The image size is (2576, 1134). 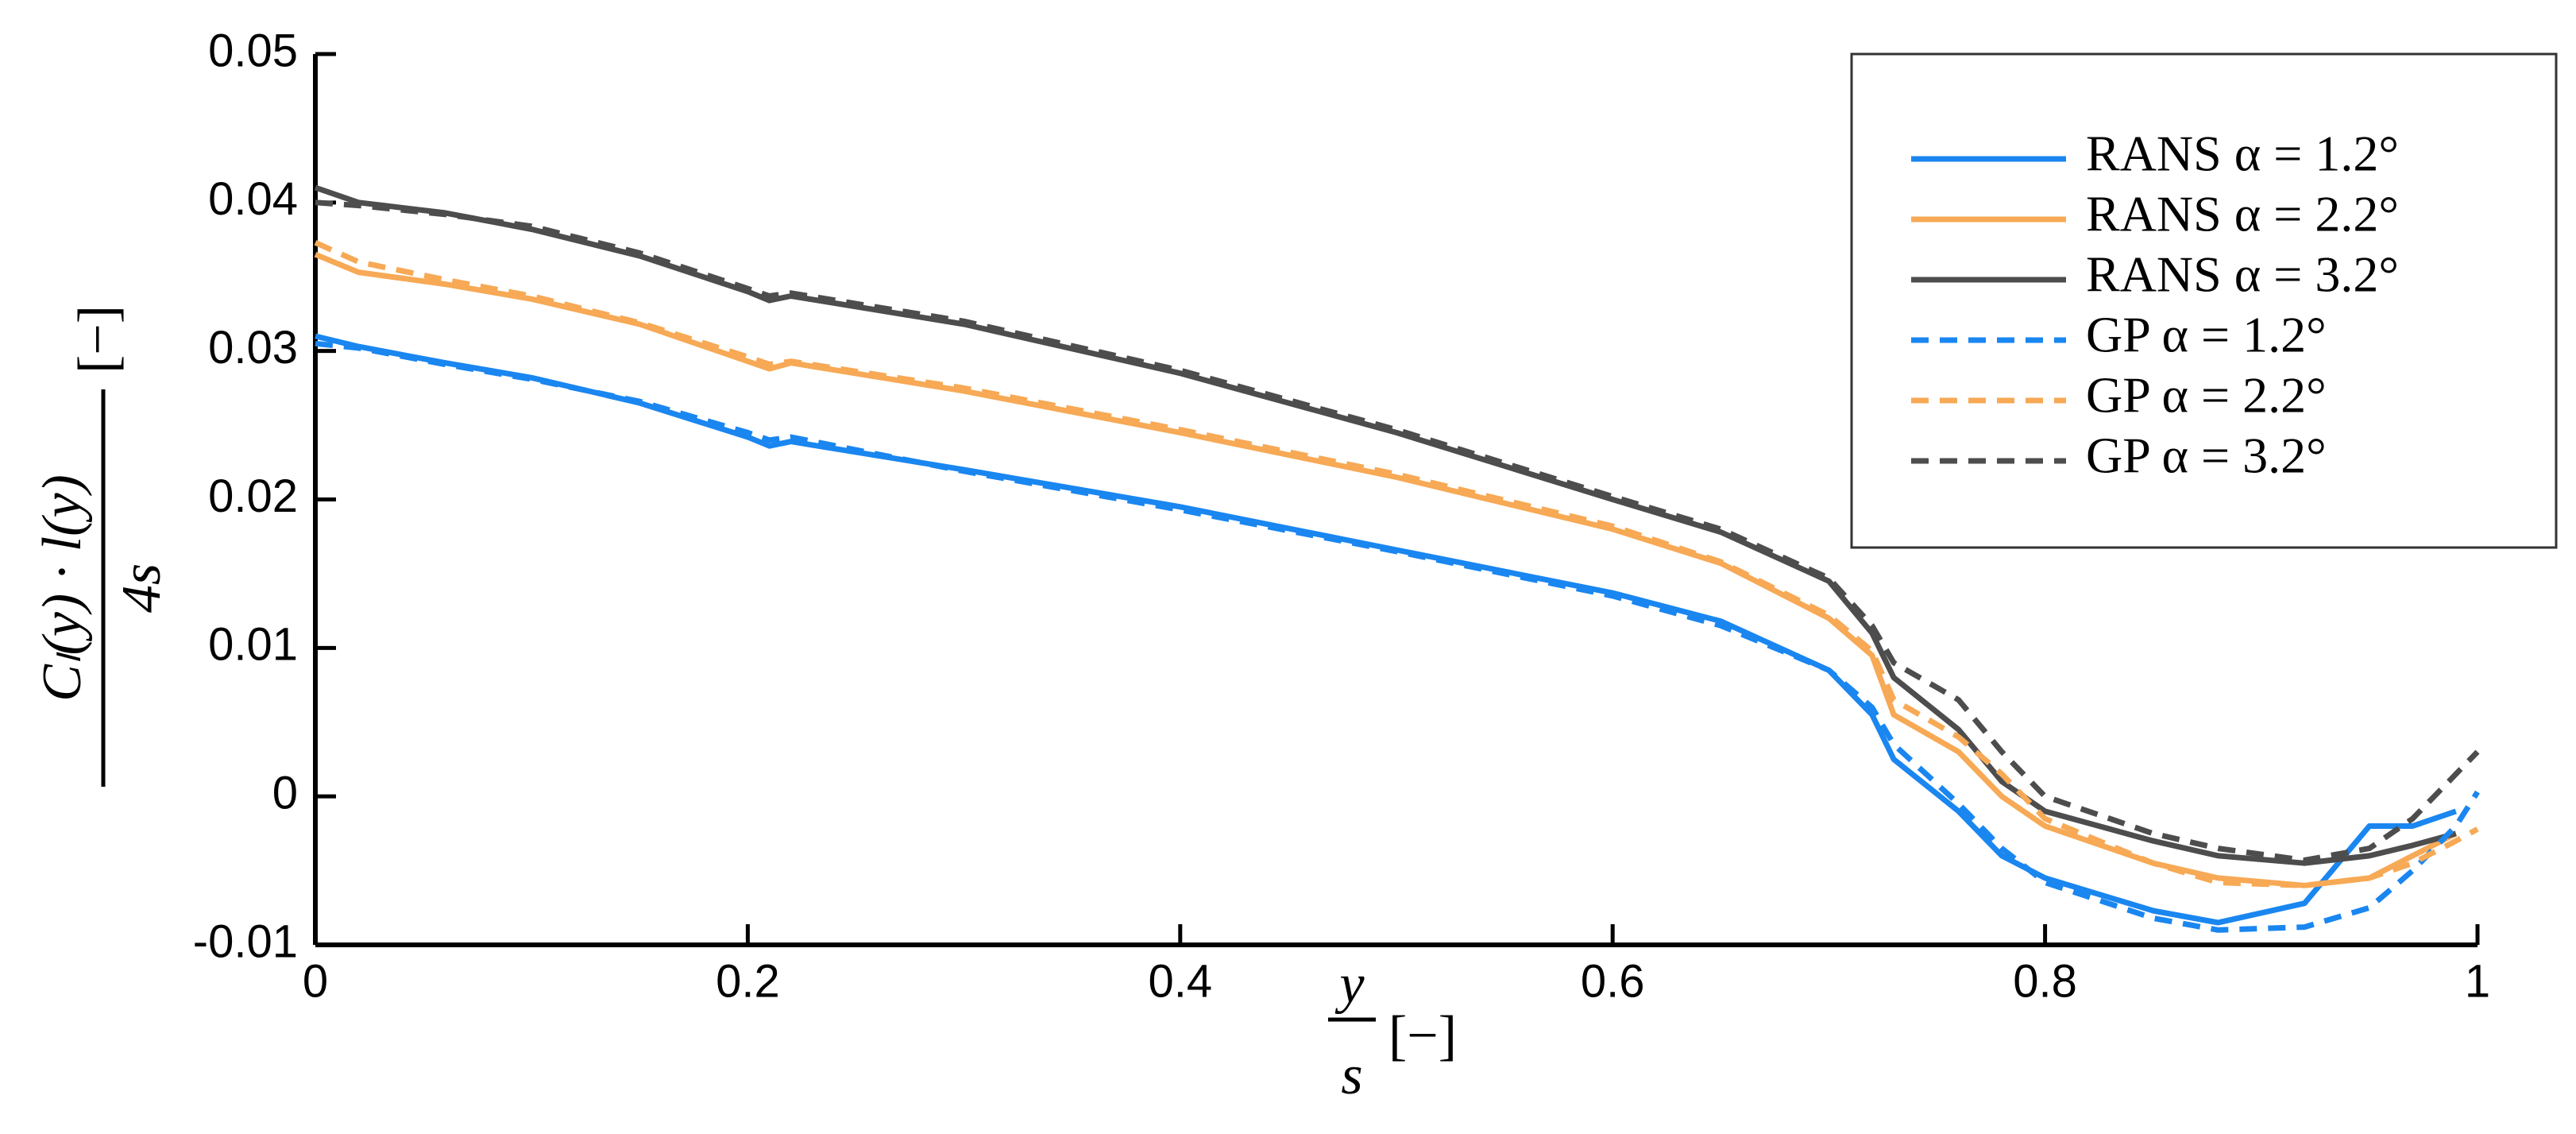 I want to click on x-label-numerator: y, so click(x=1349, y=984).